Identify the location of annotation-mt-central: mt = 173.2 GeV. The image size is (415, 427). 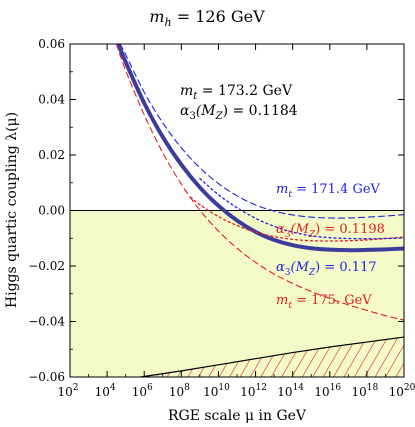
(236, 92).